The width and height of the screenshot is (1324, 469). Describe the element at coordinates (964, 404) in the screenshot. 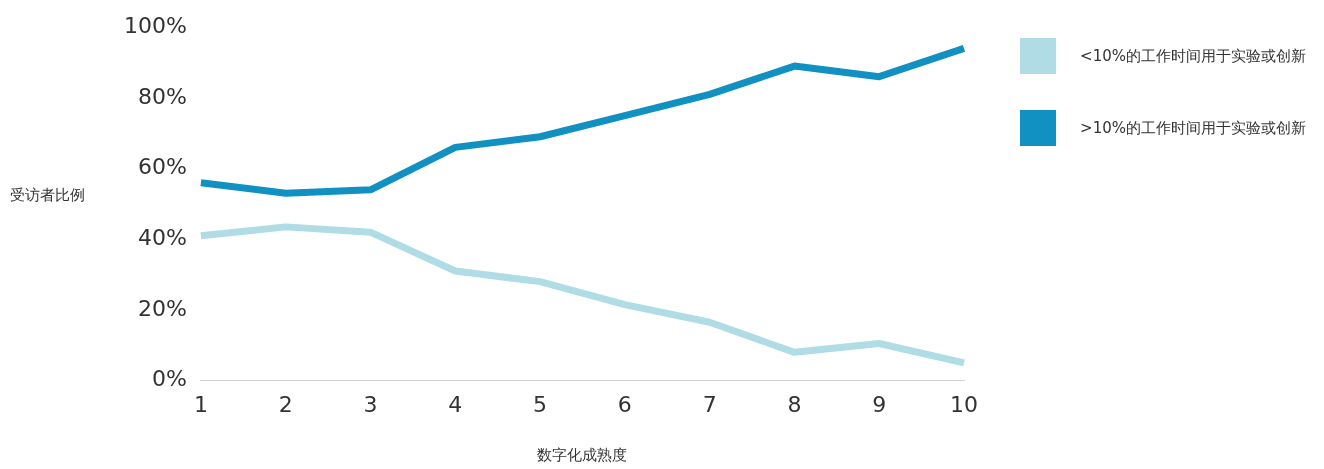

I see `x-tick-label: 10` at that location.